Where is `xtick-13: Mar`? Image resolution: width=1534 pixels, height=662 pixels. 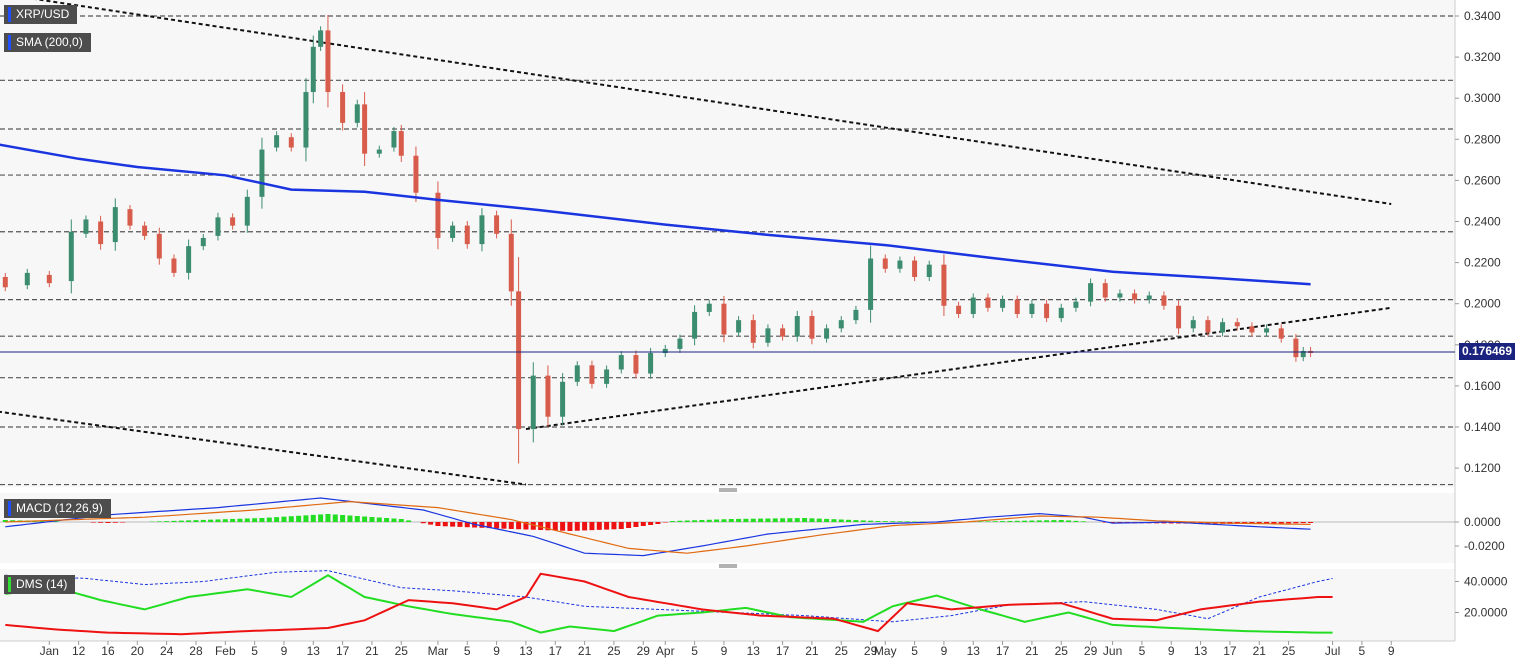
xtick-13: Mar is located at coordinates (438, 651).